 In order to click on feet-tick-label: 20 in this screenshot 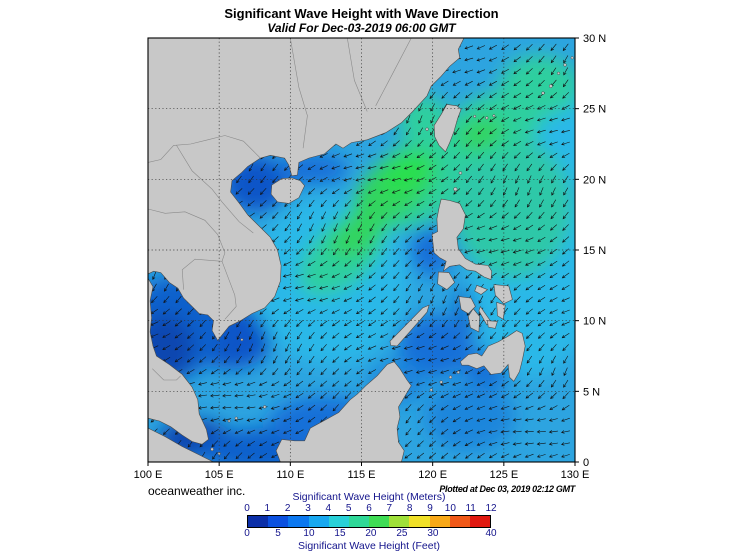, I will do `click(371, 533)`.